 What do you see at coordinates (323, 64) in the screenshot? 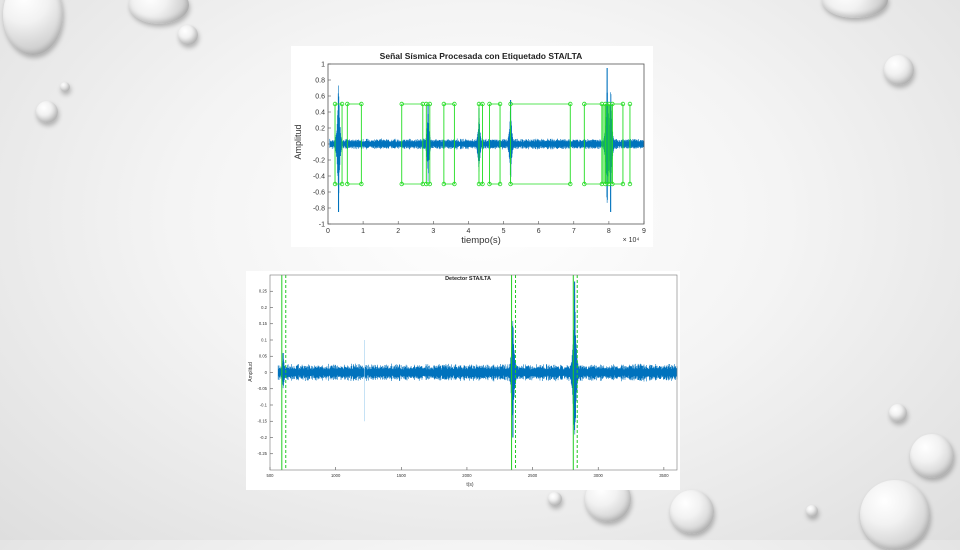
I see `y-tick-label: 1` at bounding box center [323, 64].